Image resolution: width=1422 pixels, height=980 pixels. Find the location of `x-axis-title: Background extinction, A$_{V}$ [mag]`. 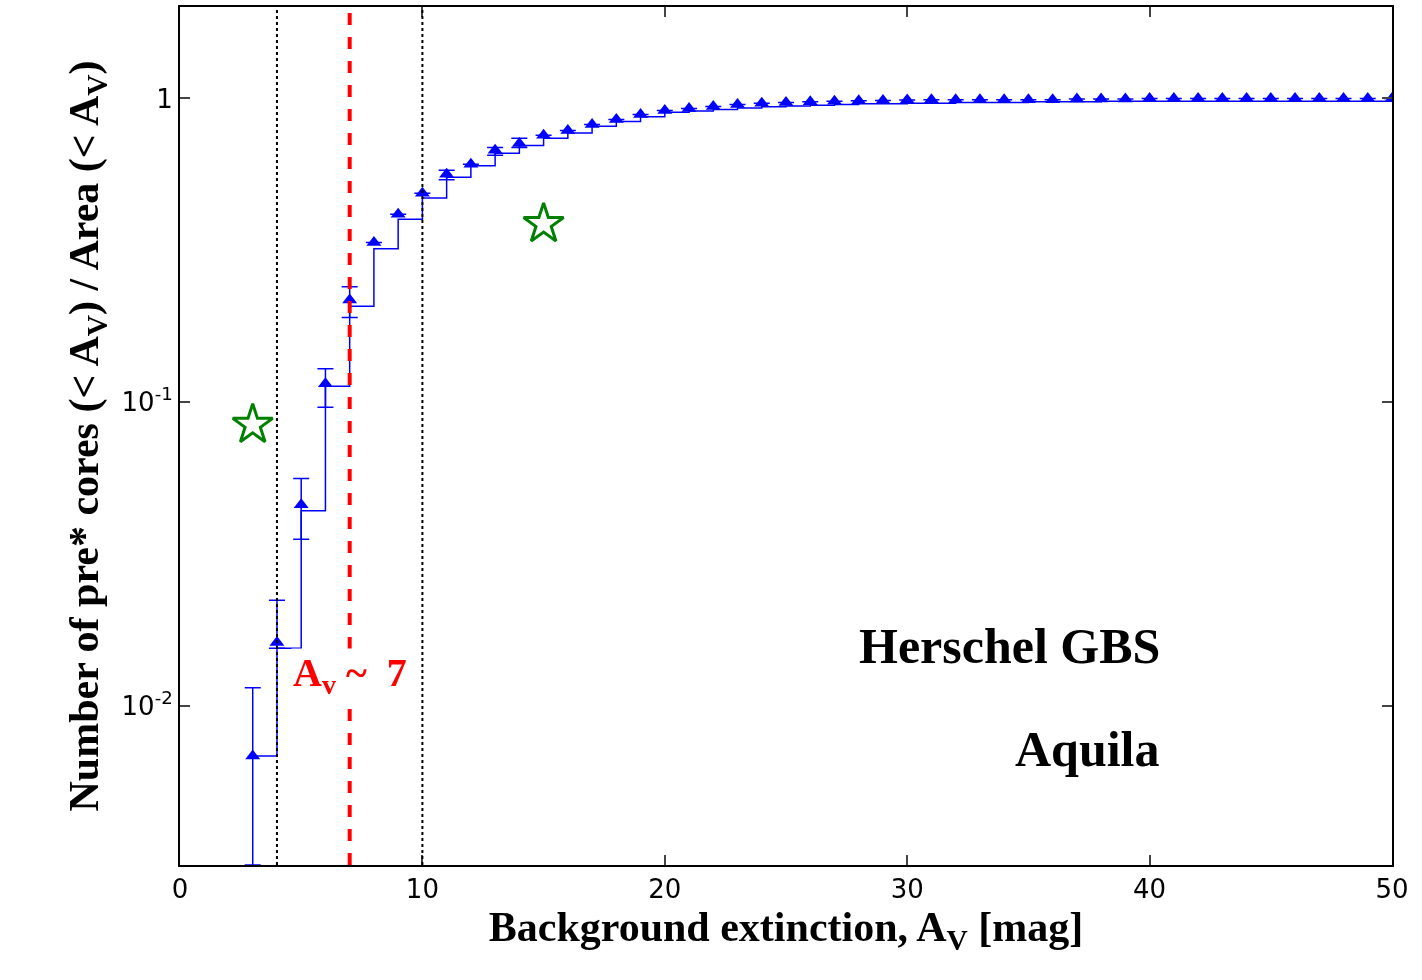

x-axis-title: Background extinction, A$_{V}$ [mag] is located at coordinates (786, 930).